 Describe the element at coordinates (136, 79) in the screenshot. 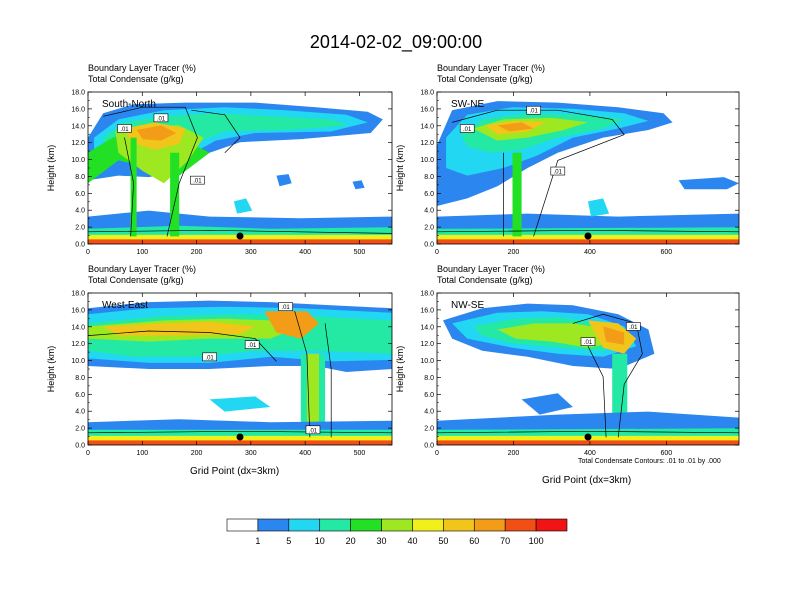

I see `panel-1-title-line2: Total Condensate (g/kg)` at that location.